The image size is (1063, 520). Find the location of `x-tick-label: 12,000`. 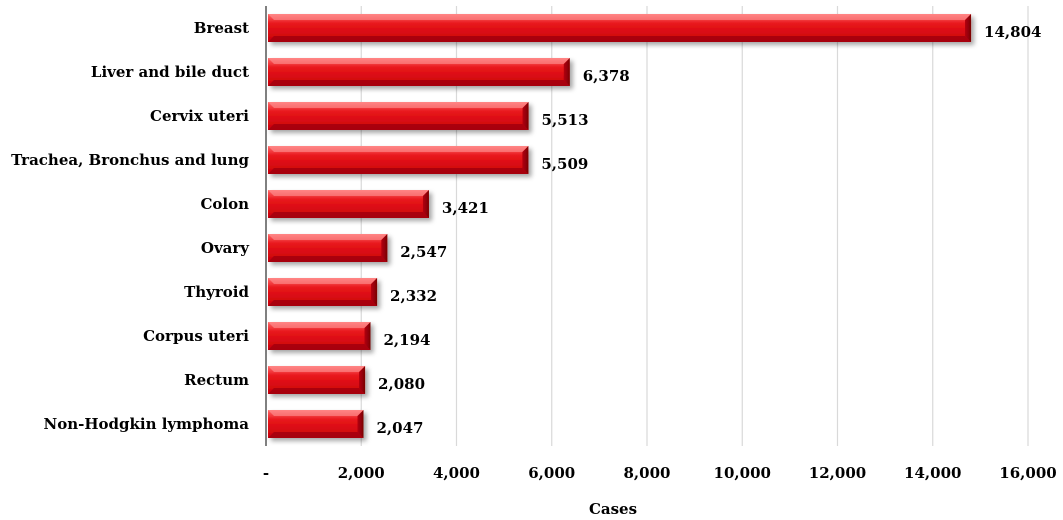

x-tick-label: 12,000 is located at coordinates (837, 473).